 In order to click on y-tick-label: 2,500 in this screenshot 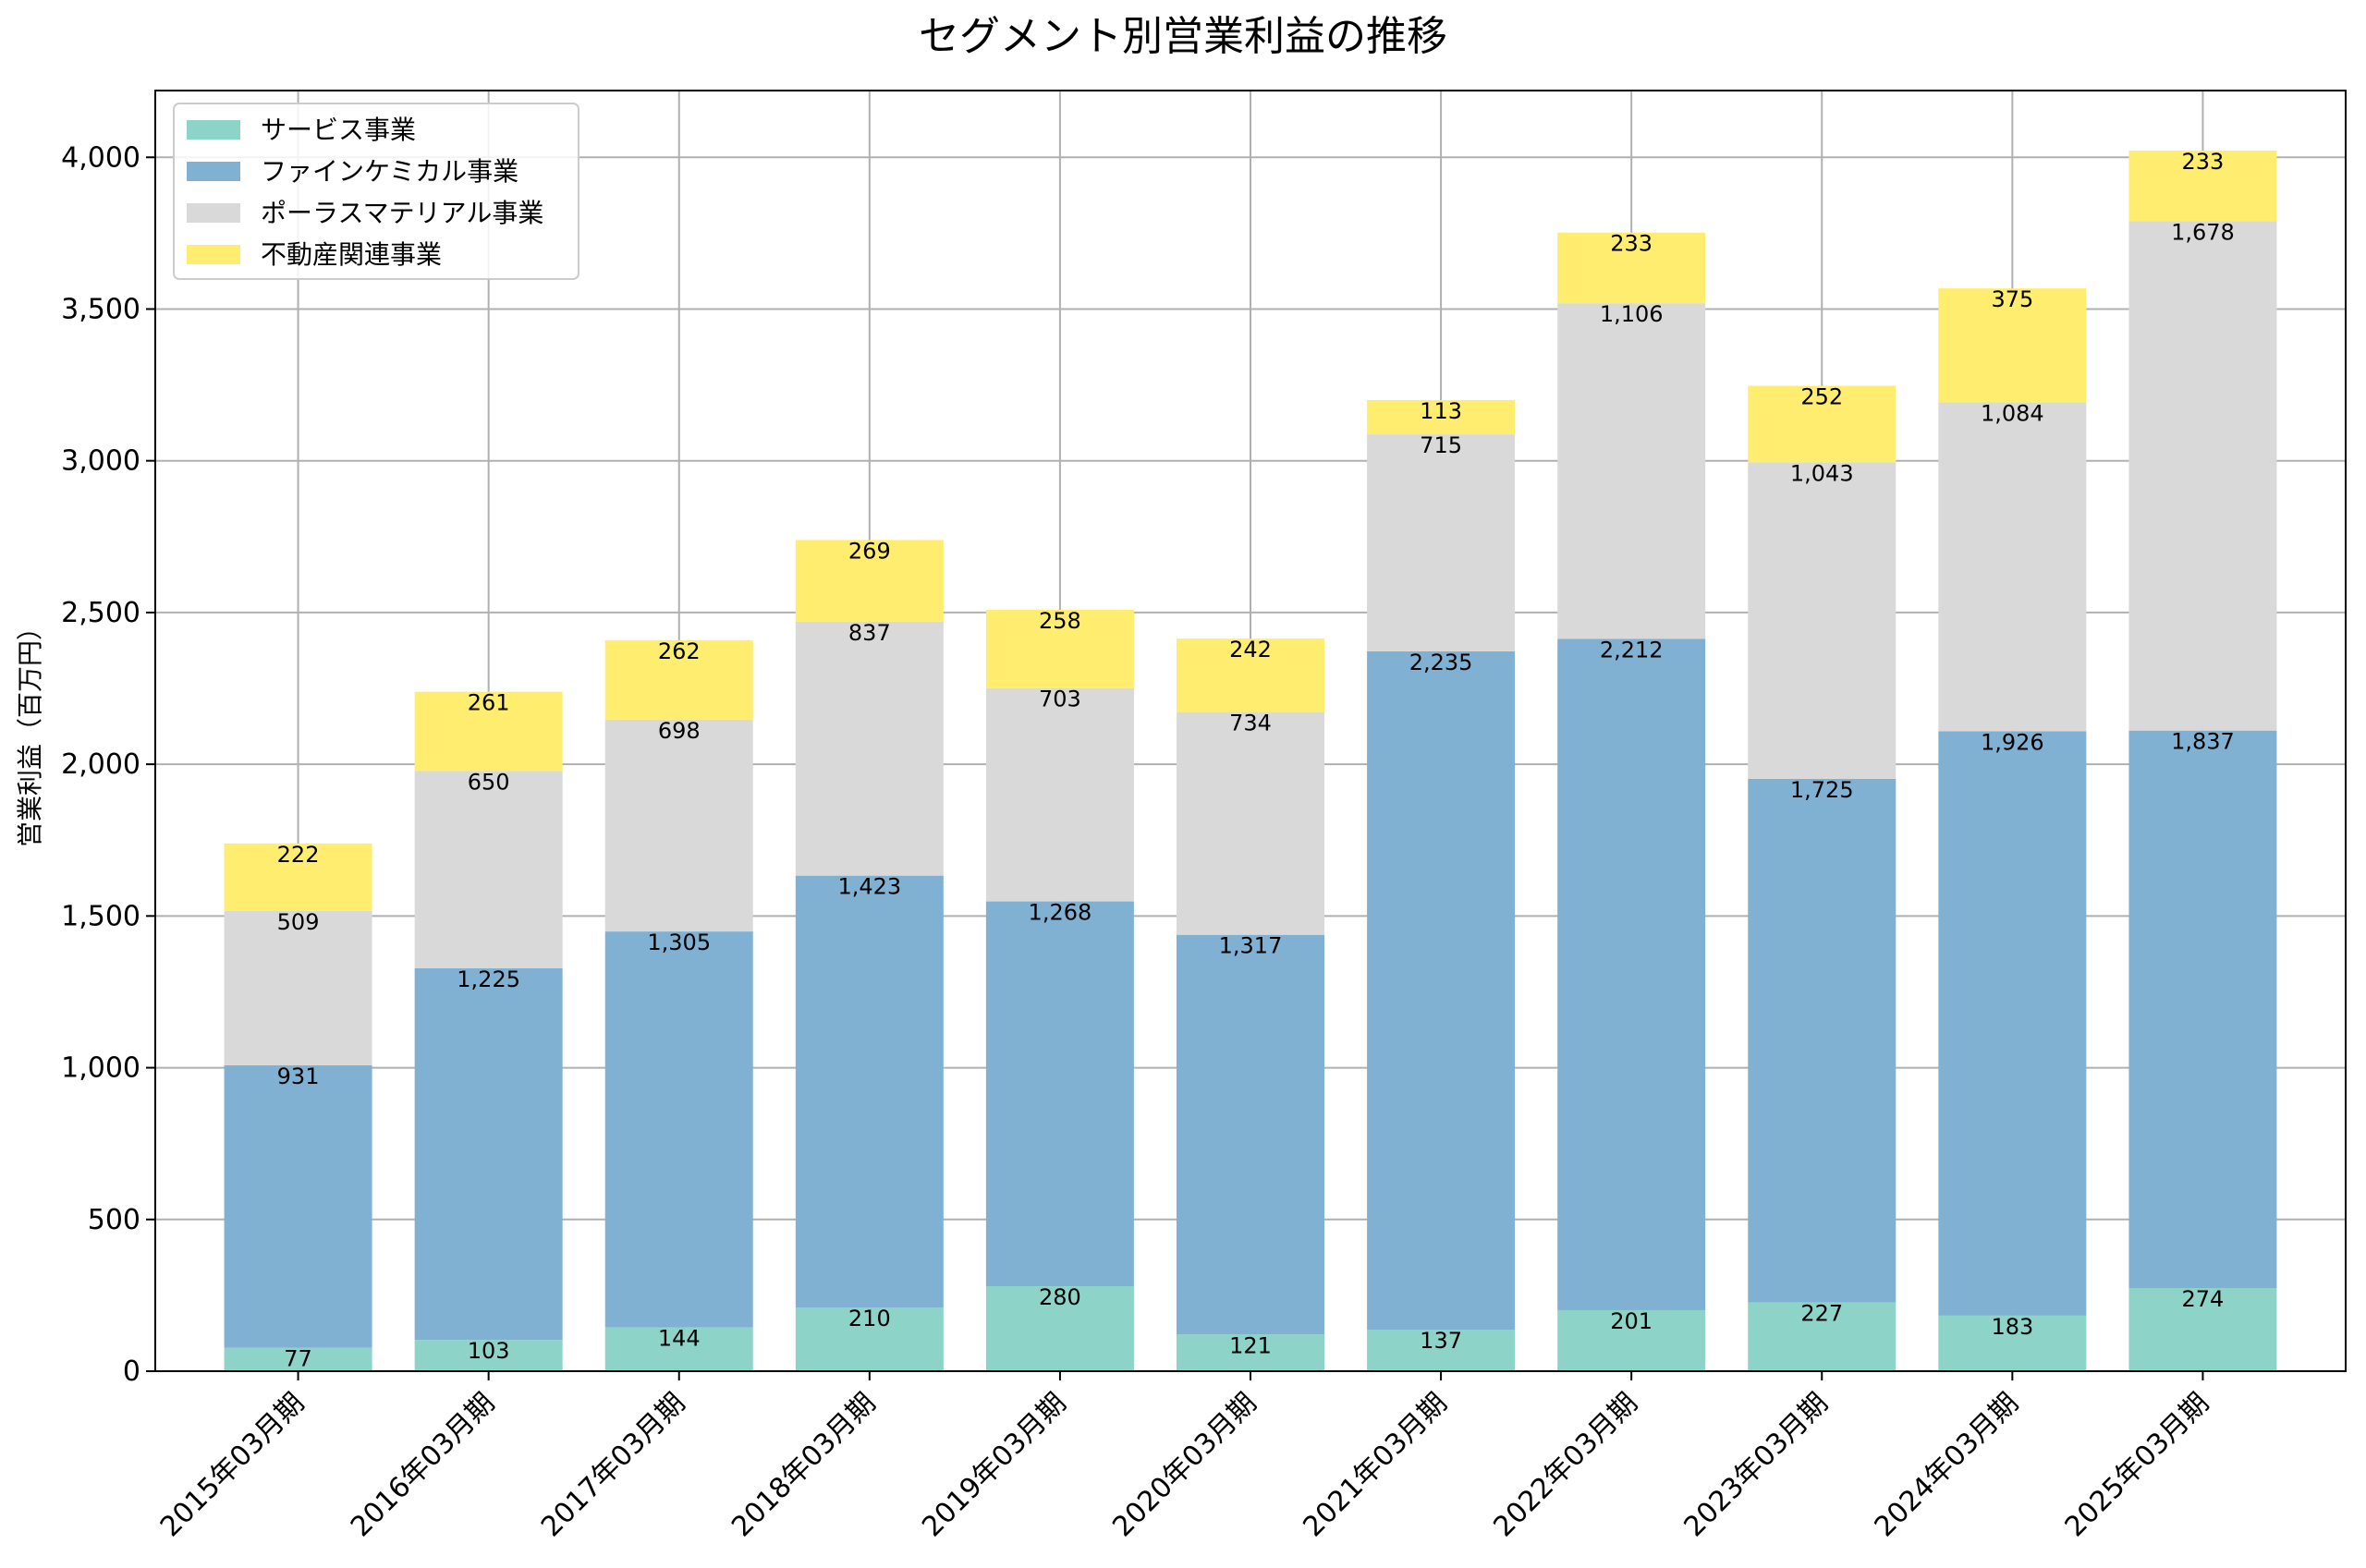, I will do `click(100, 613)`.